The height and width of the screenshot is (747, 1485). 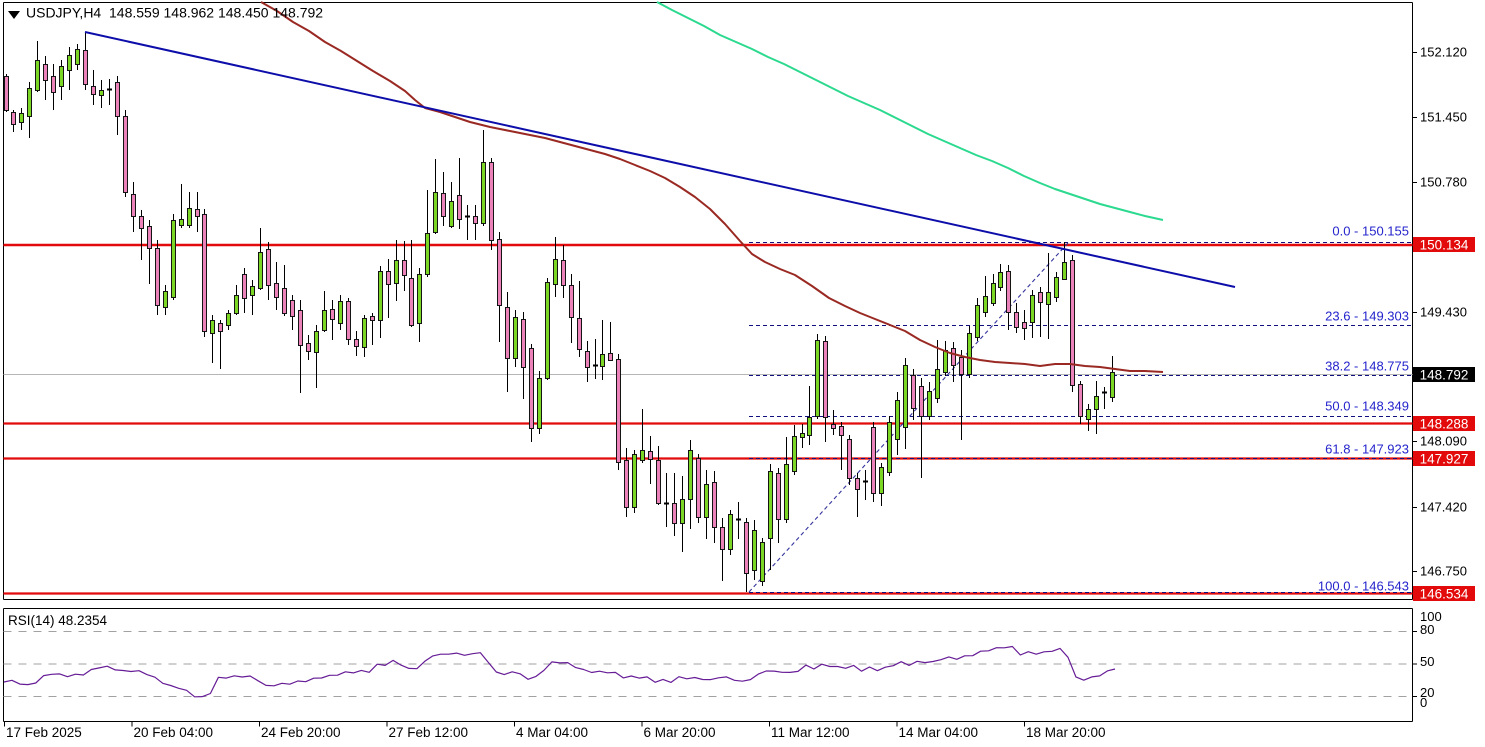 What do you see at coordinates (429, 732) in the screenshot?
I see `svg-text: 27 Feb 12:00` at bounding box center [429, 732].